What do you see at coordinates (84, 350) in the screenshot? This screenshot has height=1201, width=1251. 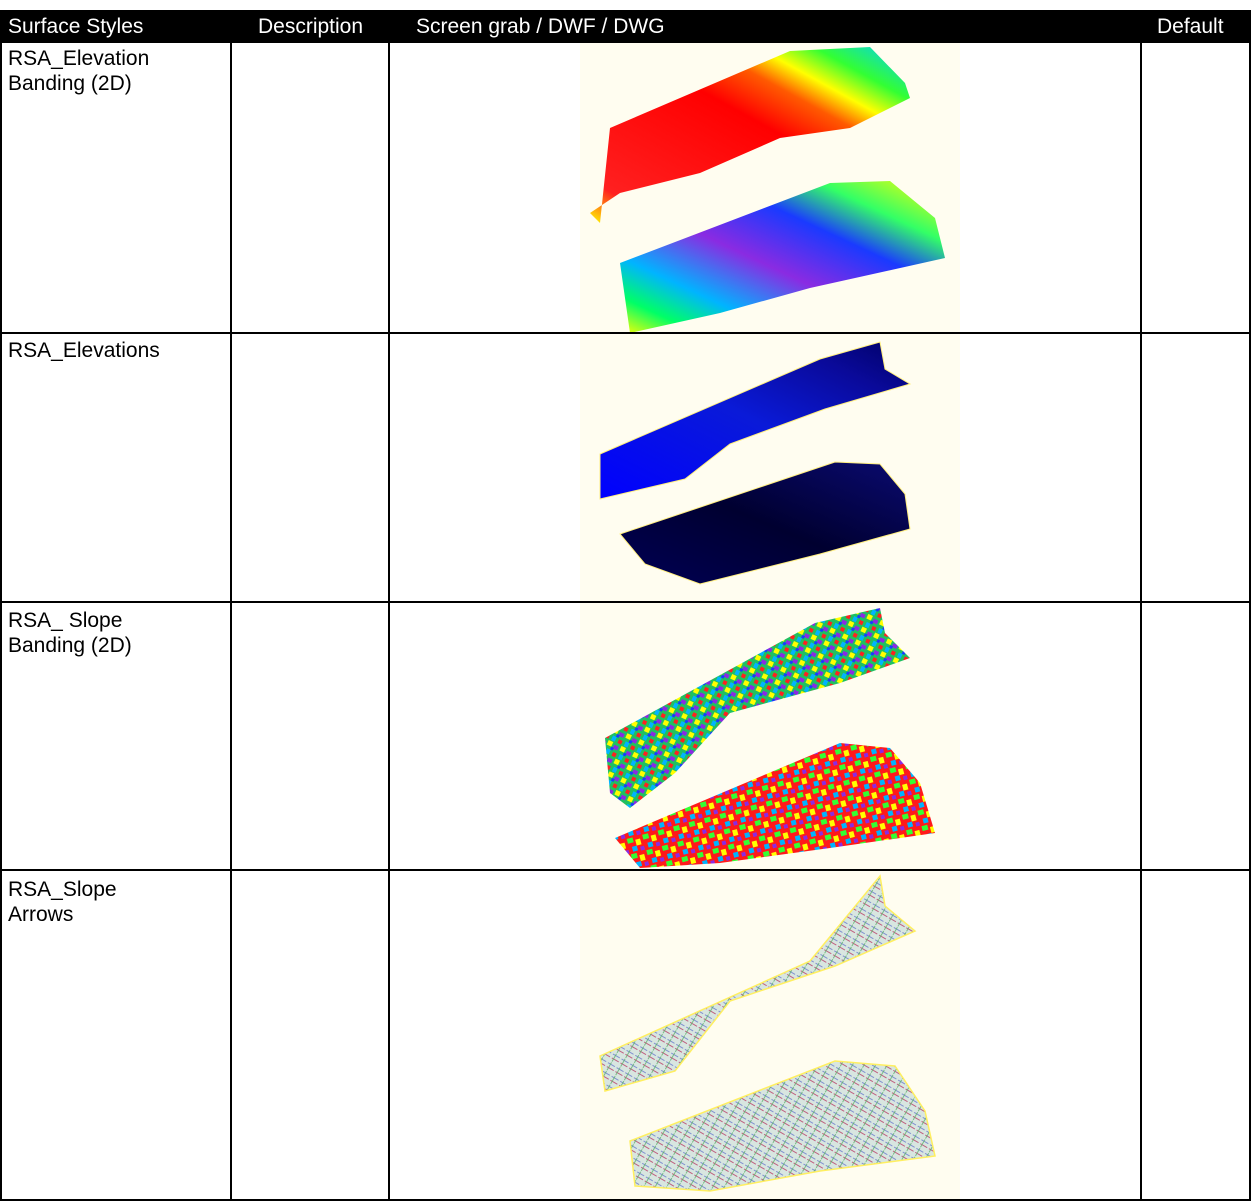 I see `surface-style-name: RSA_Elevations` at bounding box center [84, 350].